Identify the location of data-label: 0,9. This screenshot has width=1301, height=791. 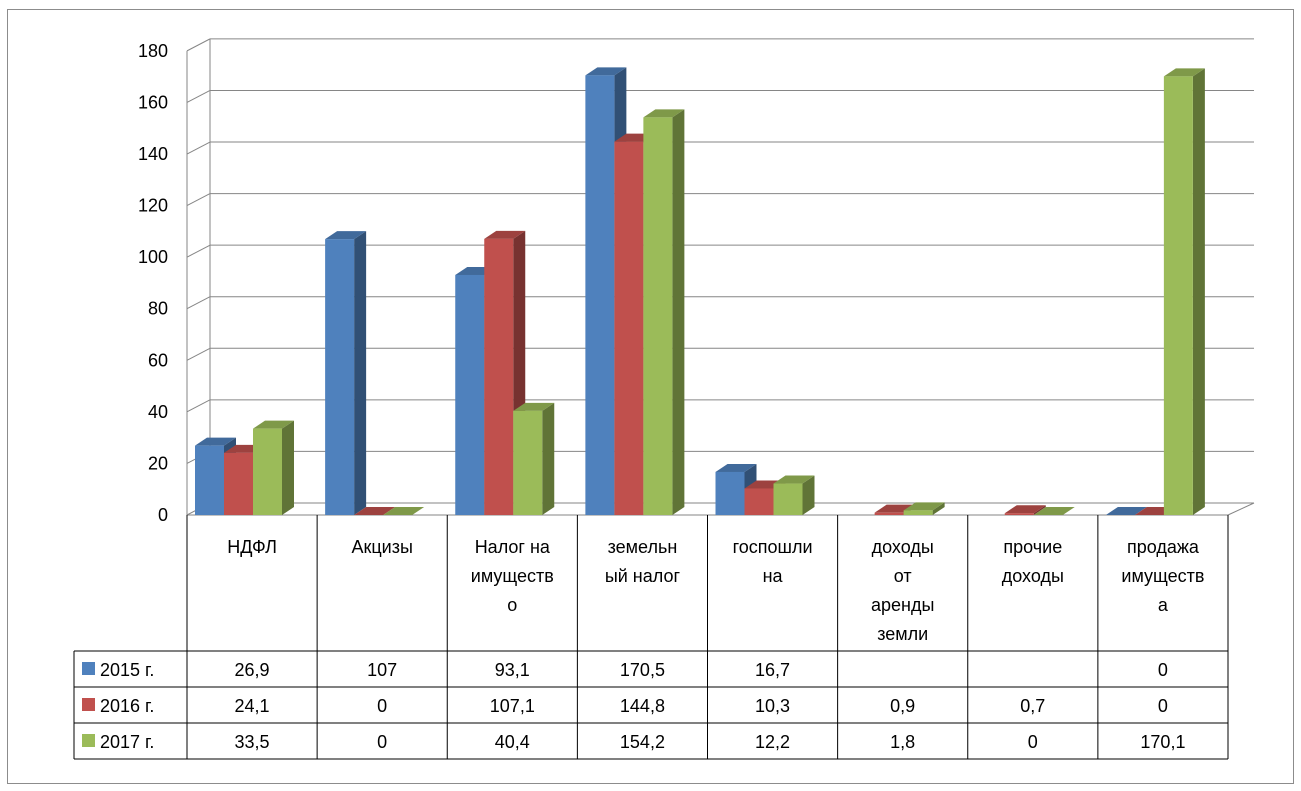
(902, 706).